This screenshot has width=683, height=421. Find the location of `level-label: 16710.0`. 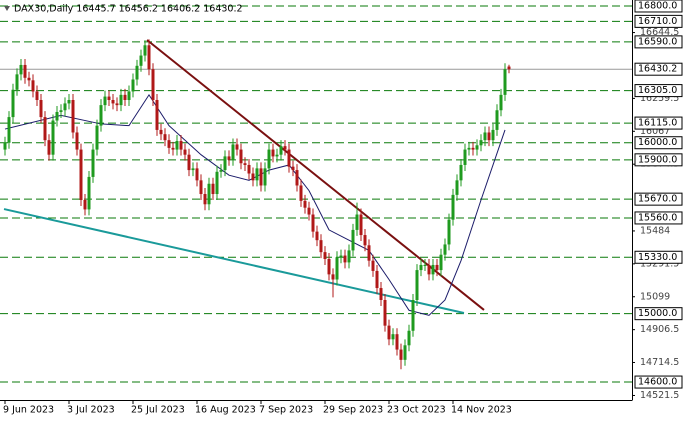

level-label: 16710.0 is located at coordinates (657, 21).